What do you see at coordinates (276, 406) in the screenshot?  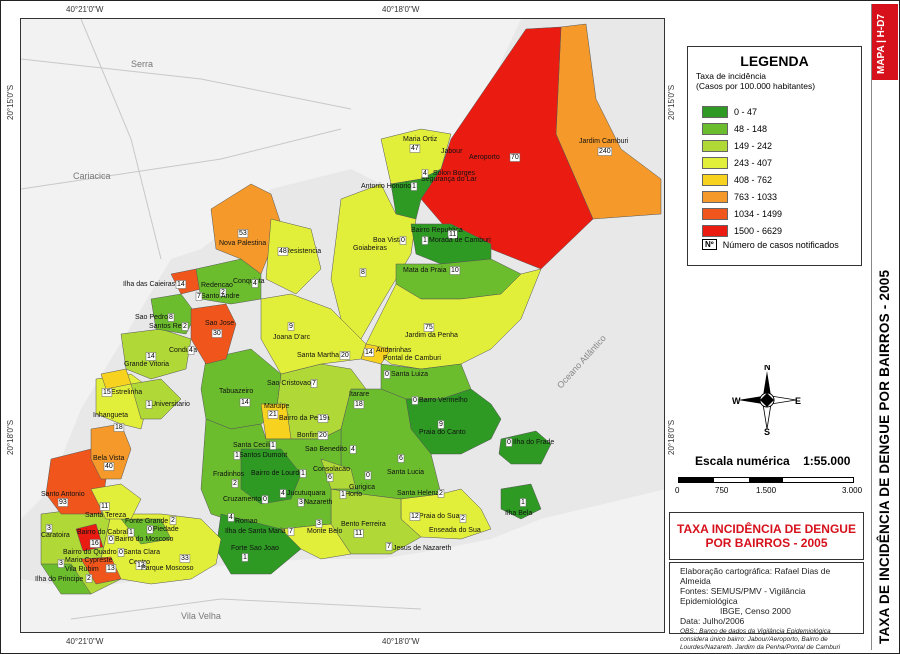 I see `nbh-label: Maruipe` at bounding box center [276, 406].